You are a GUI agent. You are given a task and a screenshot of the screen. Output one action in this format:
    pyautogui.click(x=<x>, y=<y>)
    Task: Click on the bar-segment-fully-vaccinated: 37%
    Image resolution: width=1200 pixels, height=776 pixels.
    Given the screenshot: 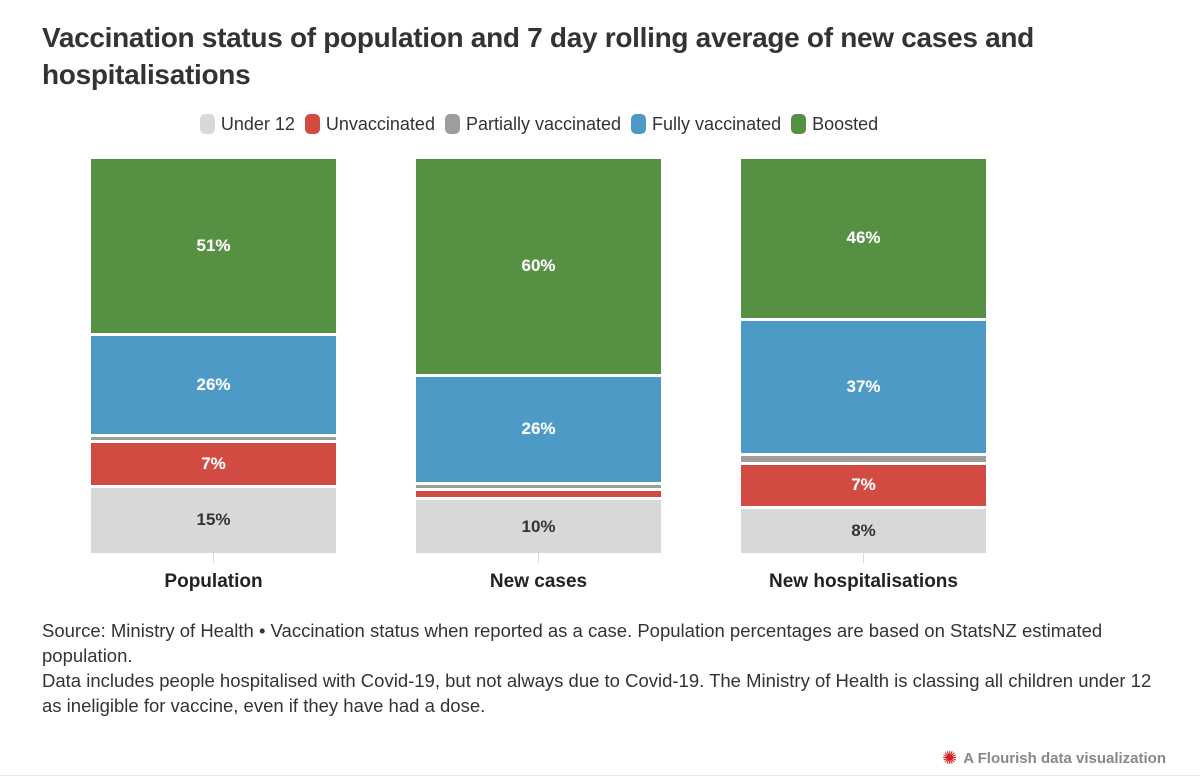 What is the action you would take?
    pyautogui.click(x=863, y=386)
    